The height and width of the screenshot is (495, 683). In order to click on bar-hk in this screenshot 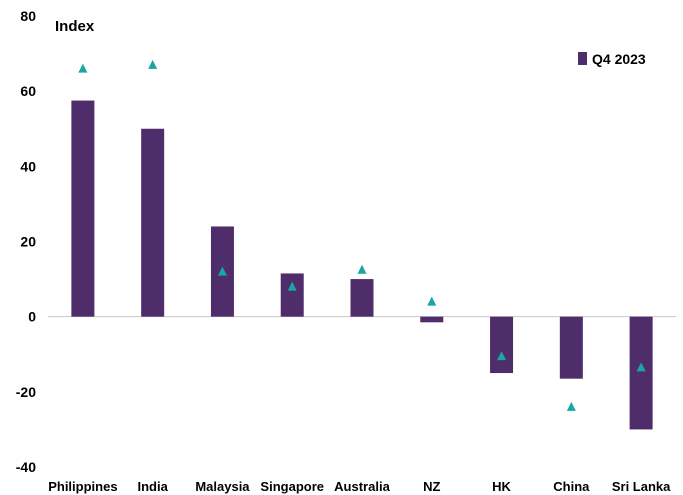, I will do `click(502, 345)`.